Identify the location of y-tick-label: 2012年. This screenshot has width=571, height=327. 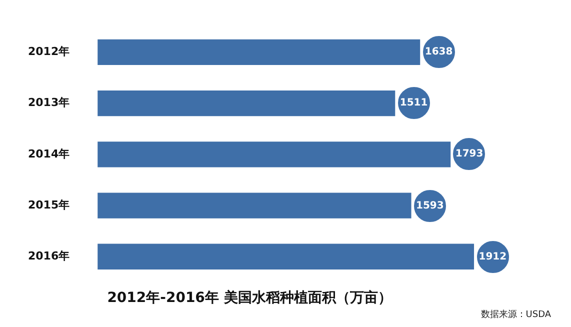
(49, 51).